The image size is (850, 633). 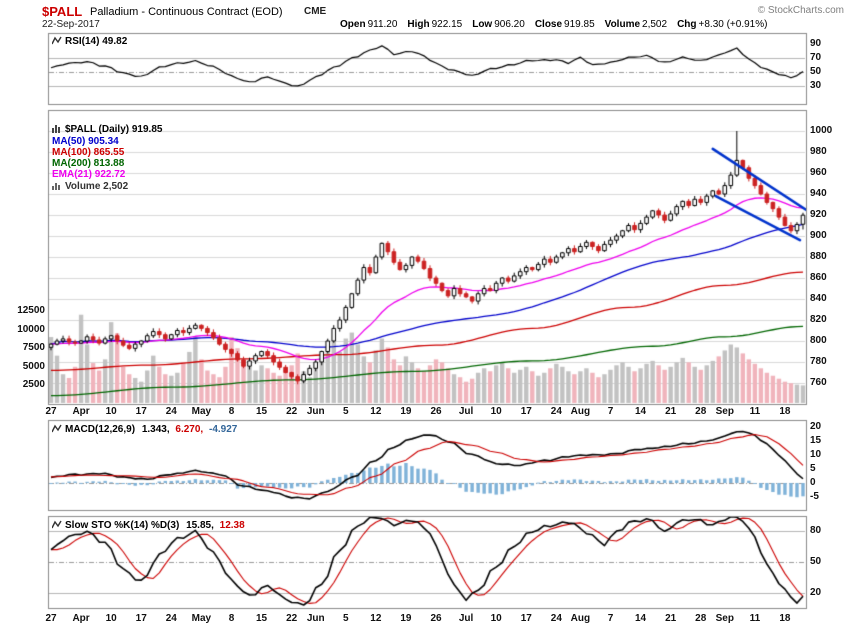 What do you see at coordinates (223, 429) in the screenshot?
I see `macd-value-hist: -4.927` at bounding box center [223, 429].